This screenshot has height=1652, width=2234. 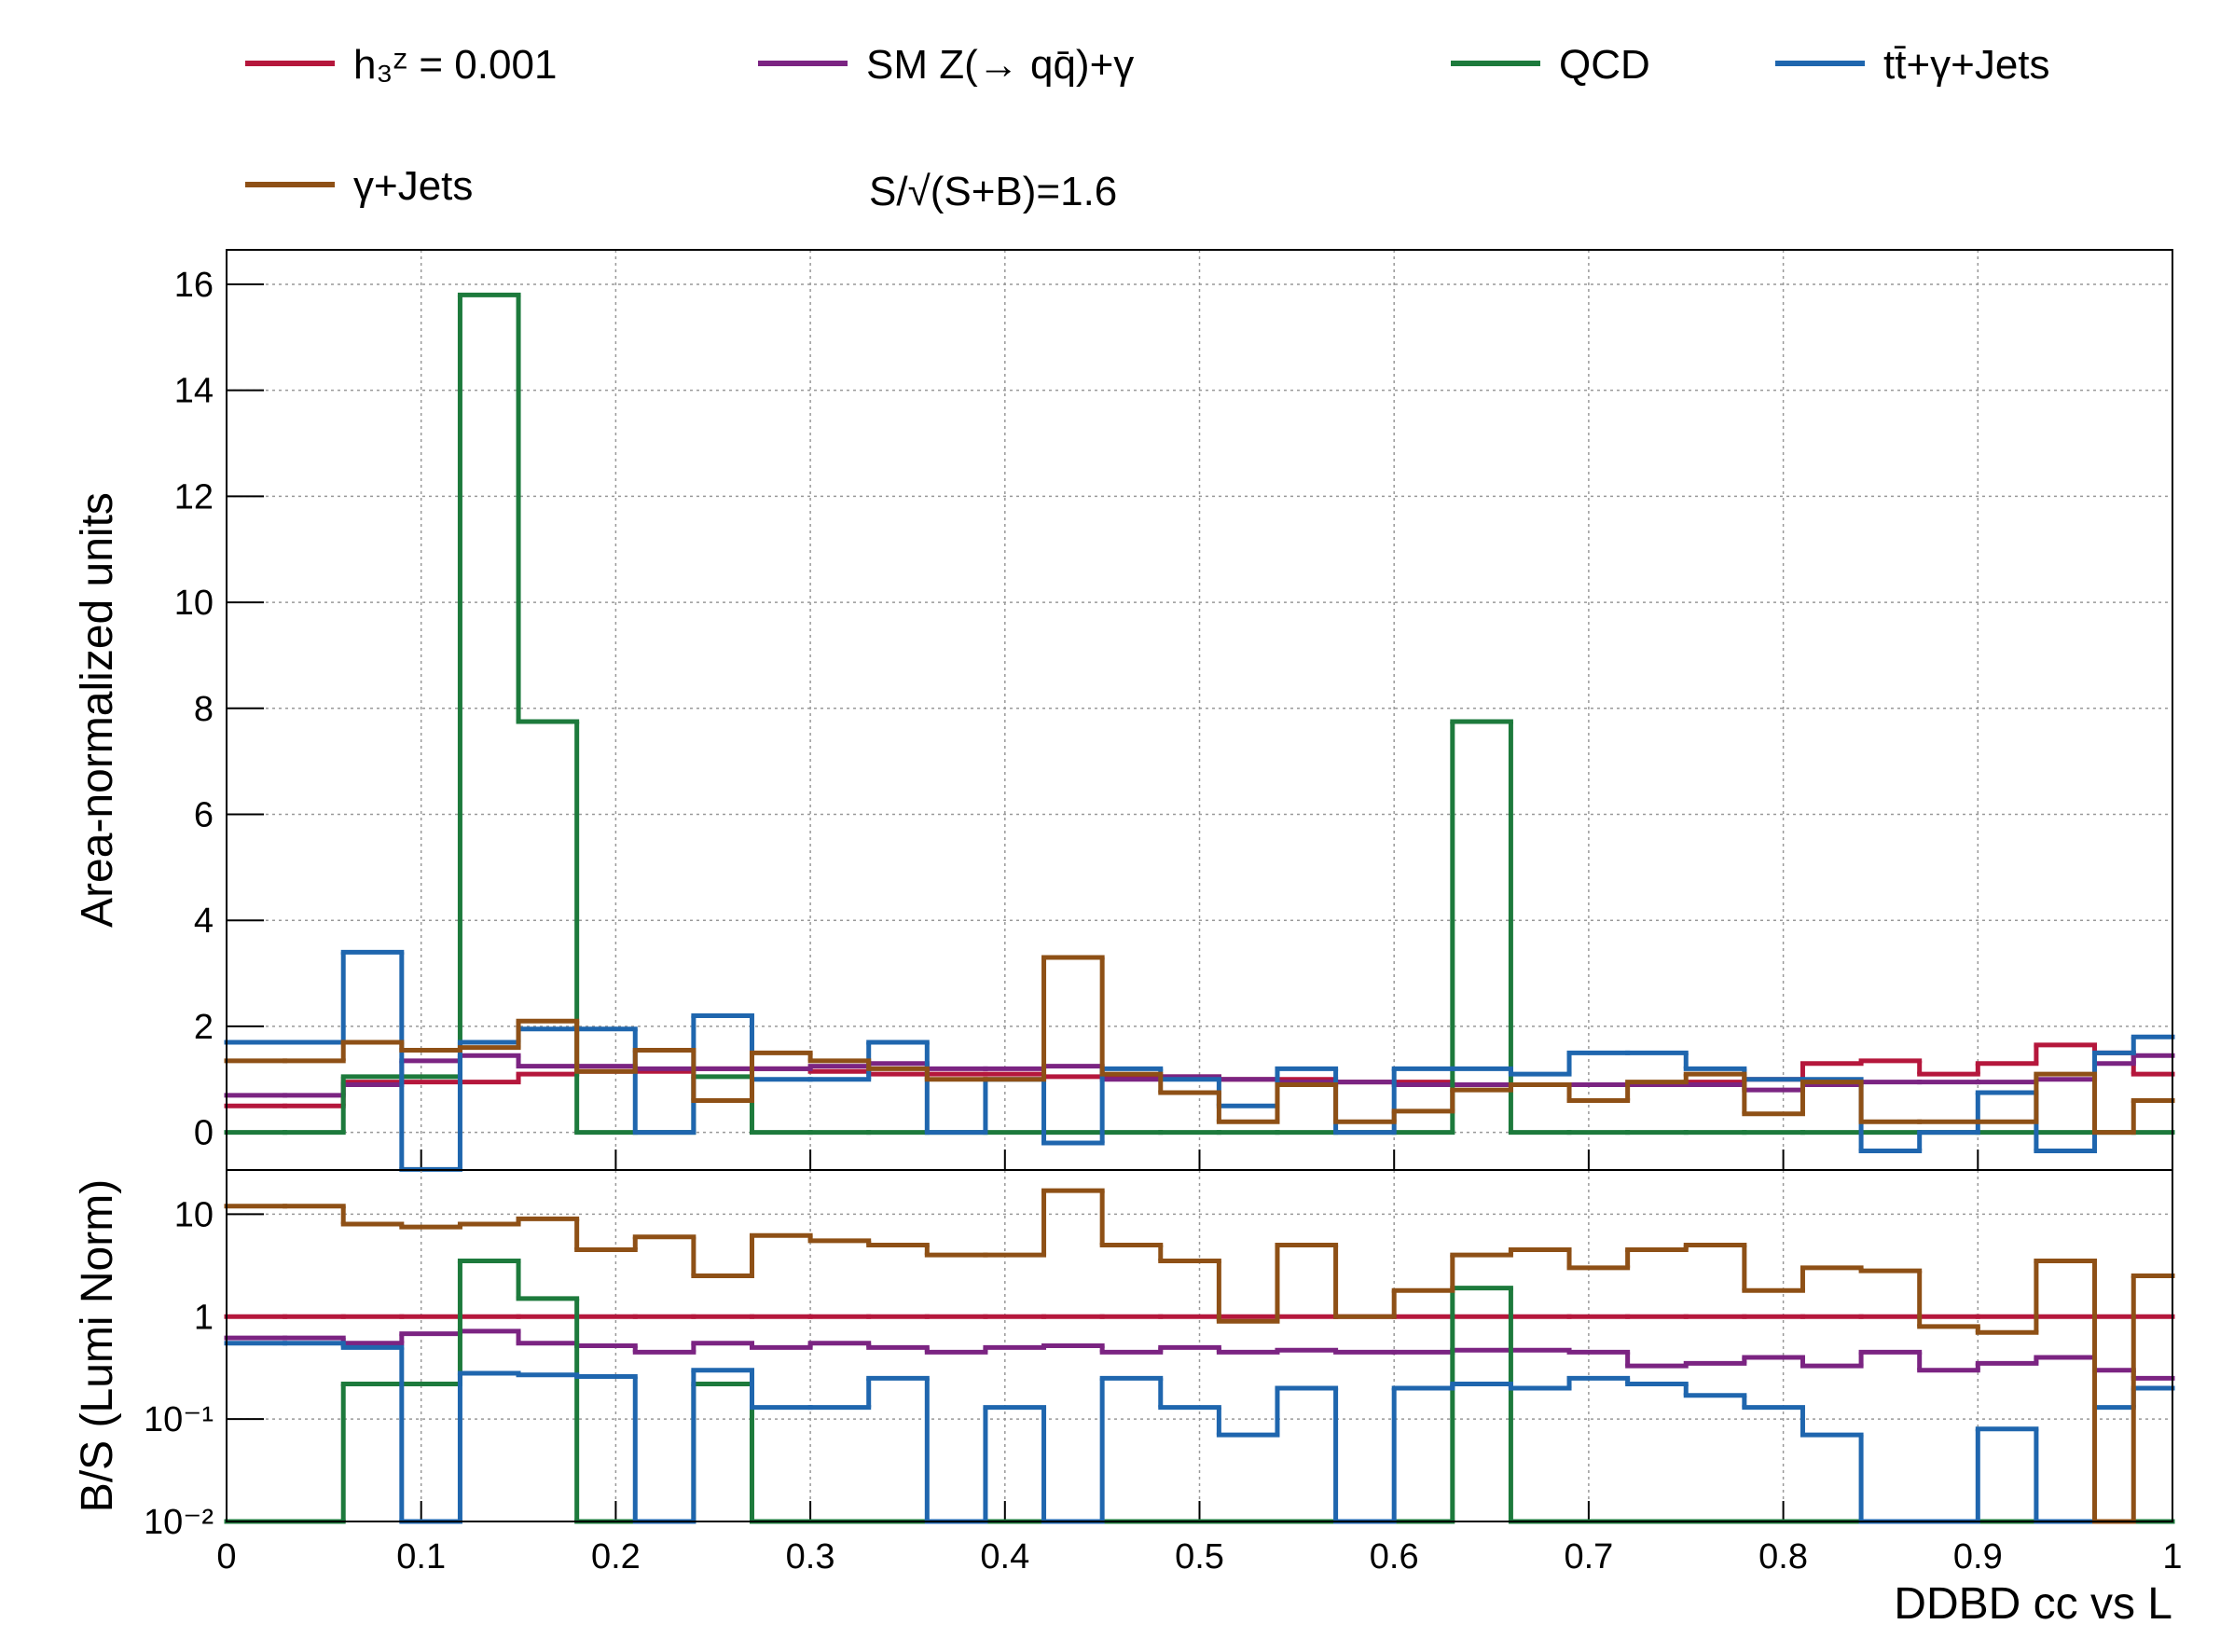 I want to click on x-tick-label: 0.2, so click(x=616, y=1557).